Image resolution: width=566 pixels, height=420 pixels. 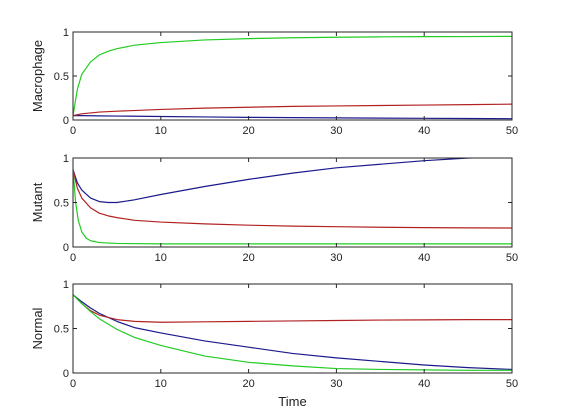 What do you see at coordinates (512, 384) in the screenshot?
I see `normal-x-tick-label: 50` at bounding box center [512, 384].